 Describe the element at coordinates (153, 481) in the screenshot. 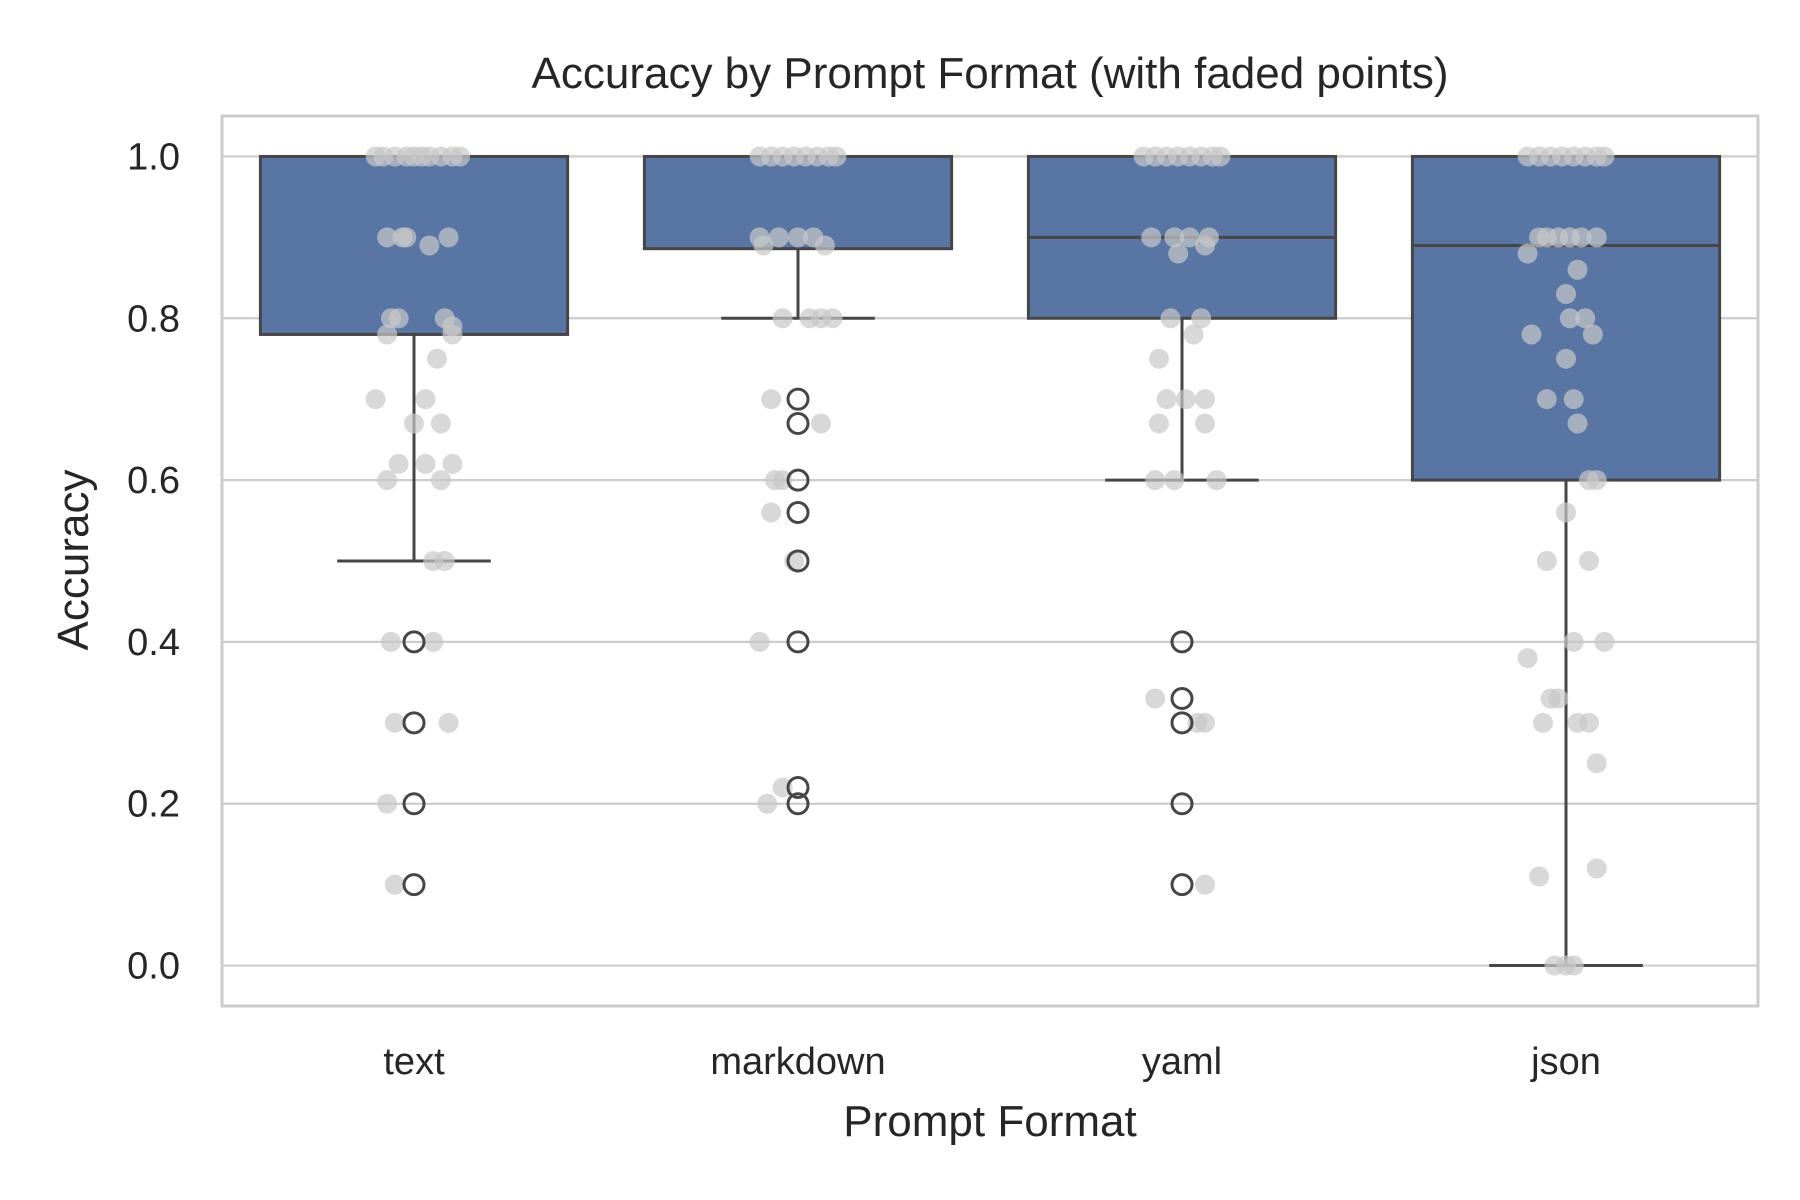

I see `y-tick-label: 0.6` at that location.